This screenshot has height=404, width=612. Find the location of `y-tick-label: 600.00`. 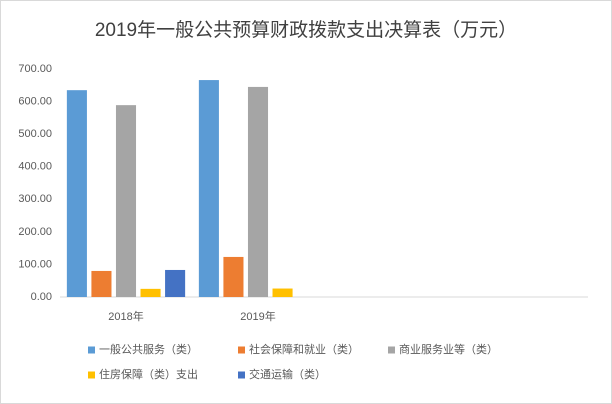

y-tick-label: 600.00 is located at coordinates (35, 101).